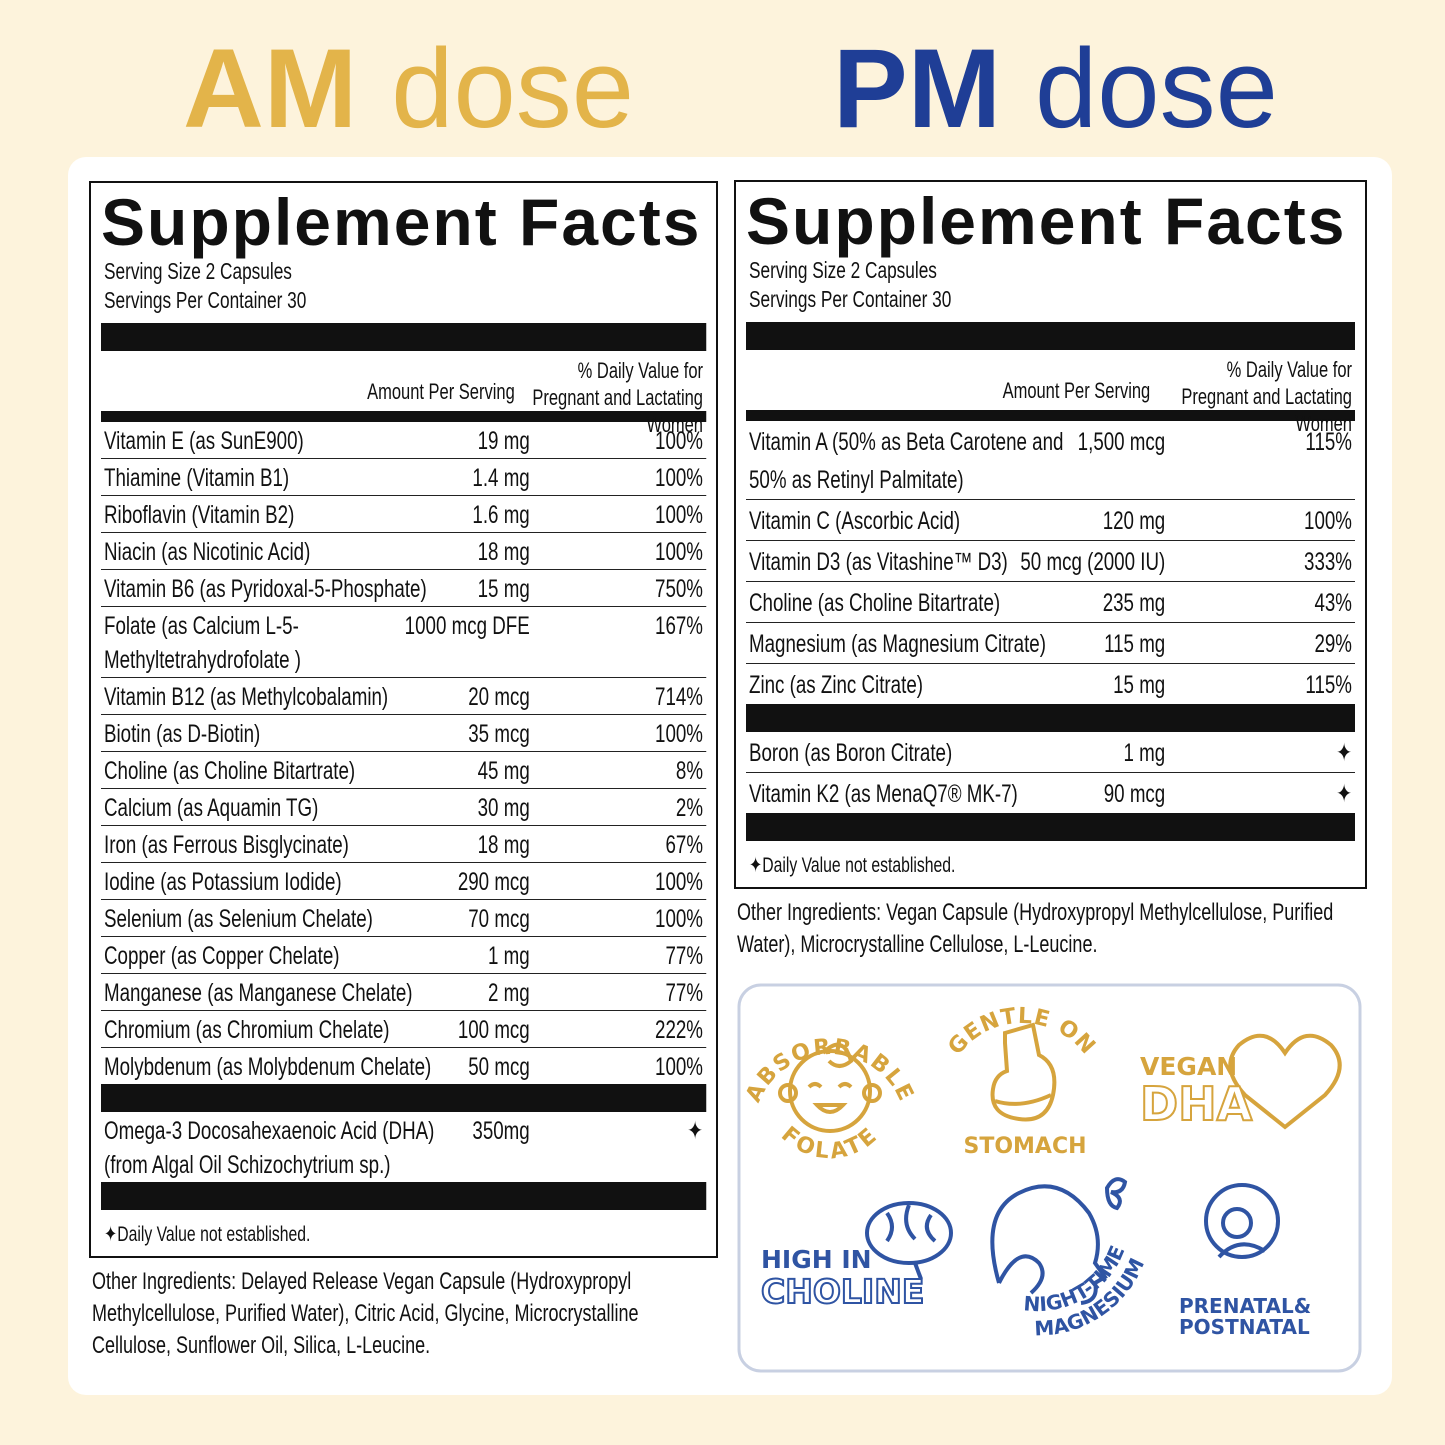  Describe the element at coordinates (816, 1259) in the screenshot. I see `badge-top: HIGH IN` at that location.